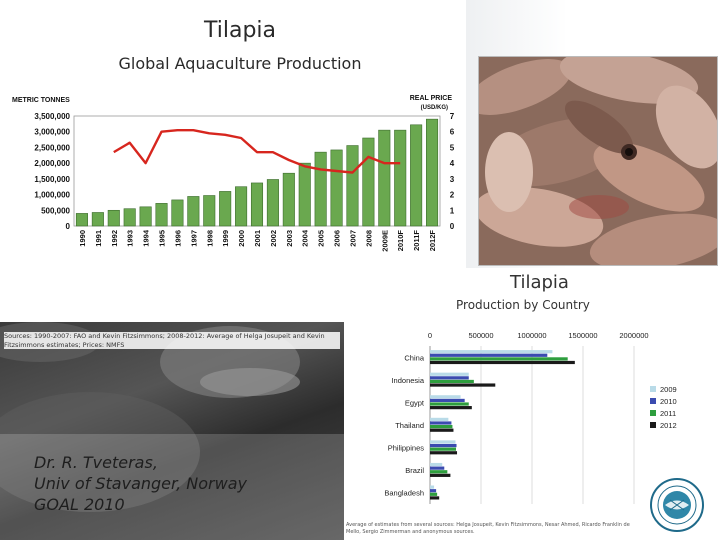 Image resolution: width=720 pixels, height=540 pixels. What do you see at coordinates (415, 402) in the screenshot?
I see `category-label: Egypt` at bounding box center [415, 402].